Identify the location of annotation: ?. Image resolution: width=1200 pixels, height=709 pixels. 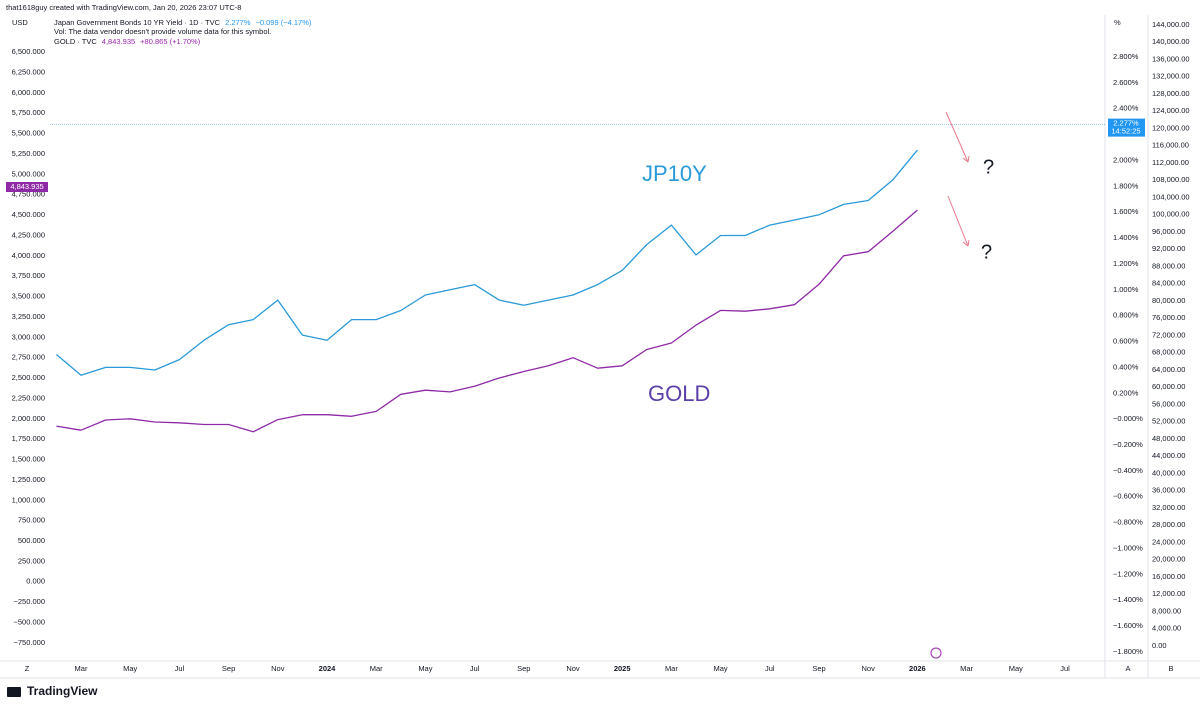
(986, 252).